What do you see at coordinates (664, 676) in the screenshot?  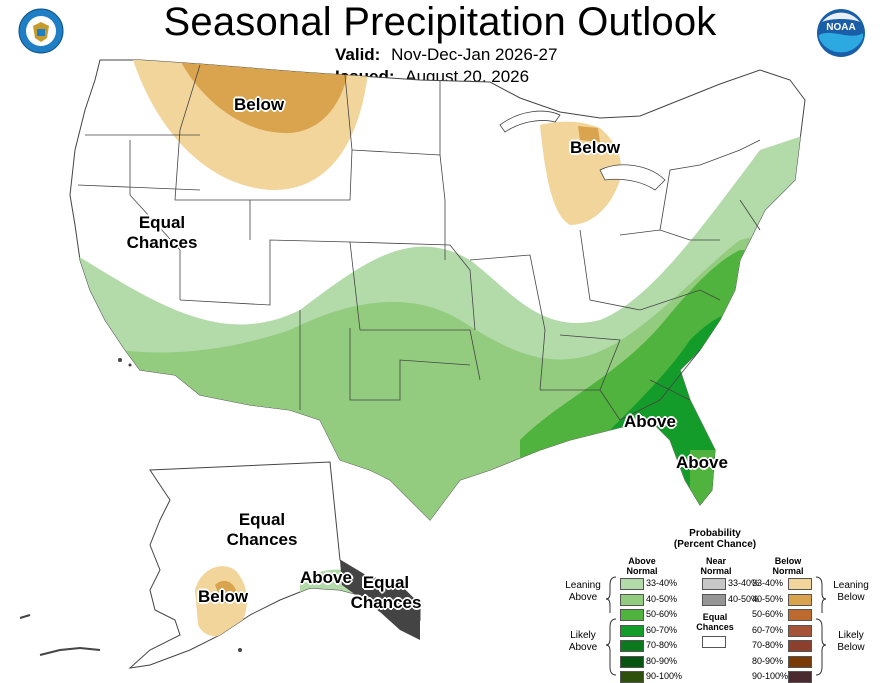 I see `legend-above-label: 90-100%` at bounding box center [664, 676].